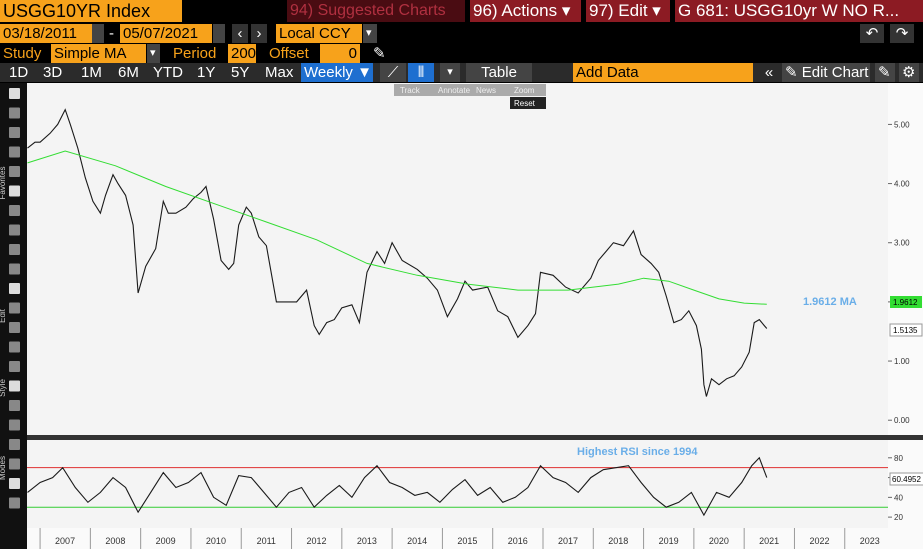  I want to click on y-tick-label: 20, so click(898, 517).